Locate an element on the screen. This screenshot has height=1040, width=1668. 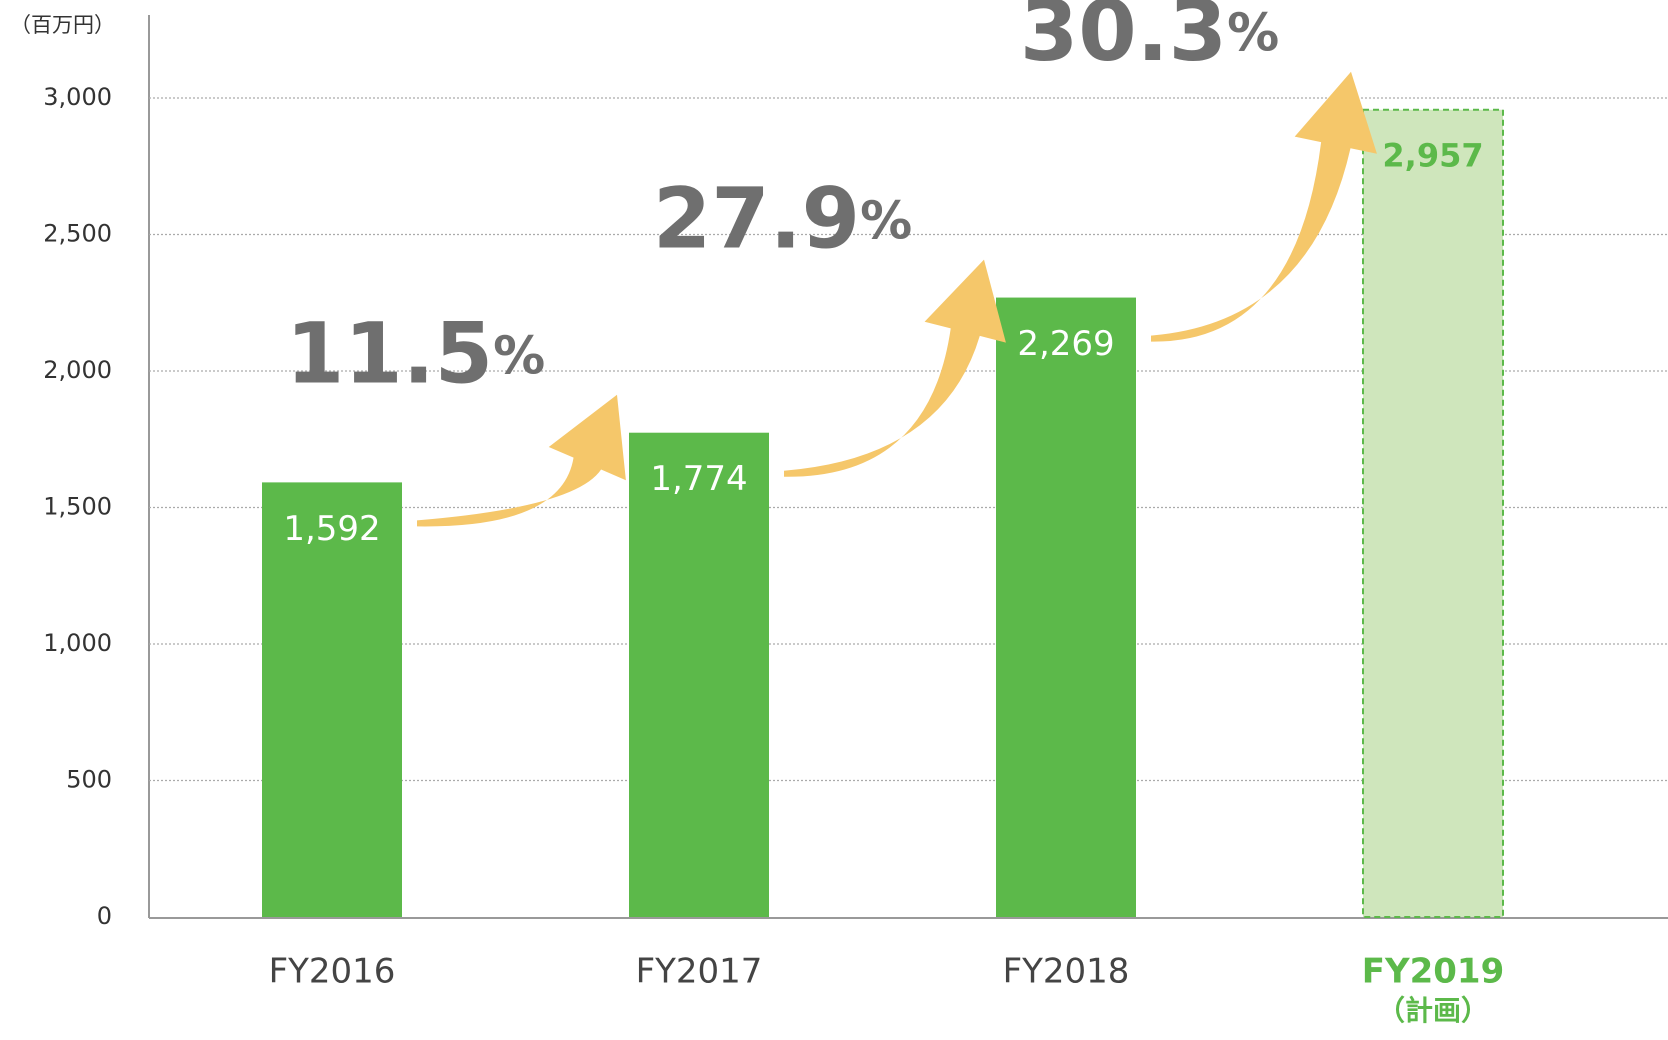
x-tick-label: FY2016 is located at coordinates (332, 972).